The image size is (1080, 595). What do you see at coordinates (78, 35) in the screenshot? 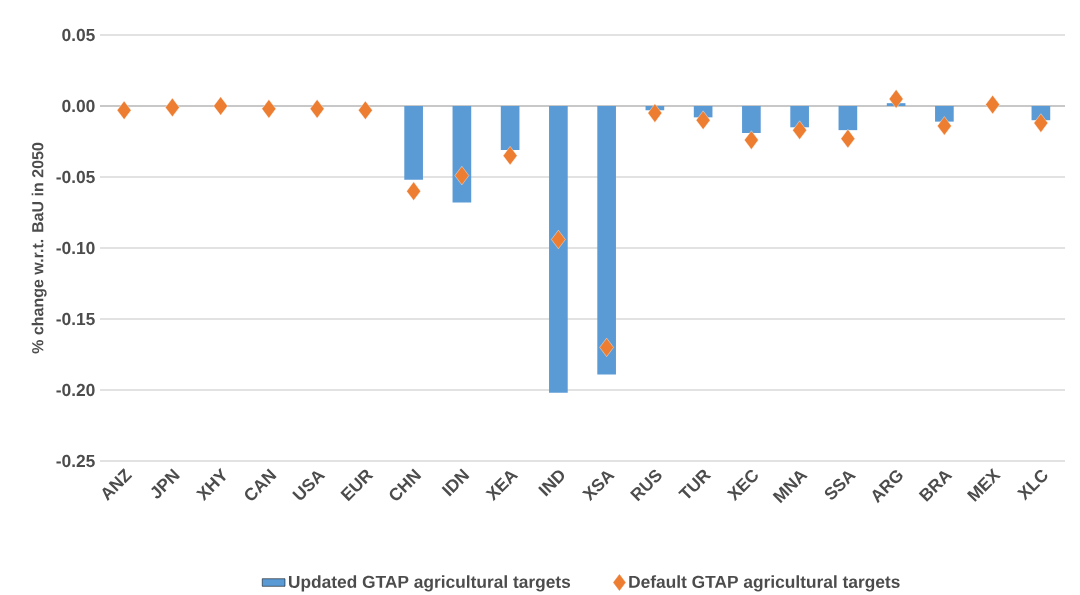
I see `y-tick-label: 0.05` at bounding box center [78, 35].